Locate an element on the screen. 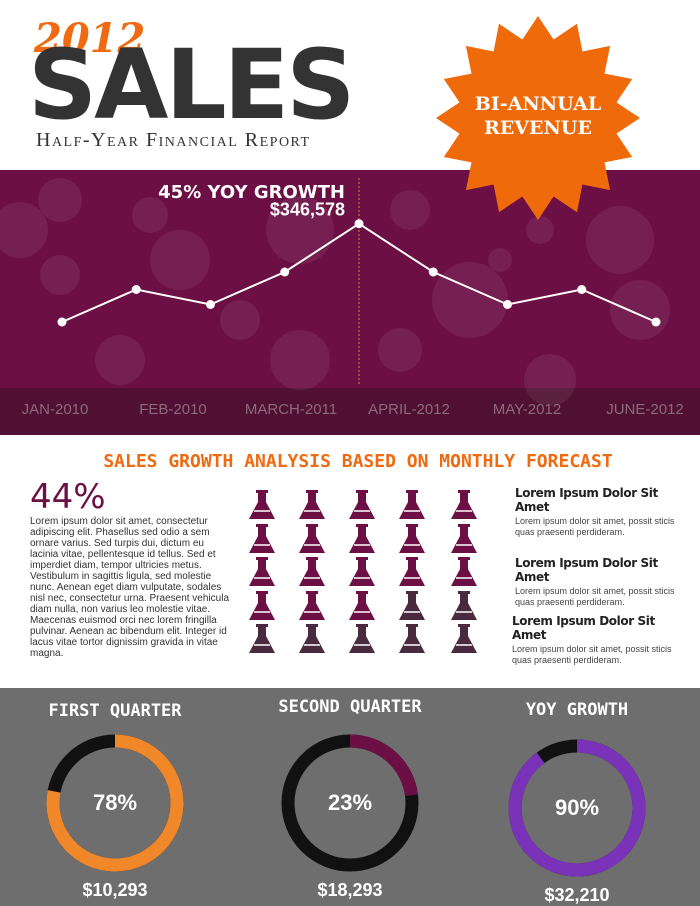  donut-label: 78% is located at coordinates (115, 802).